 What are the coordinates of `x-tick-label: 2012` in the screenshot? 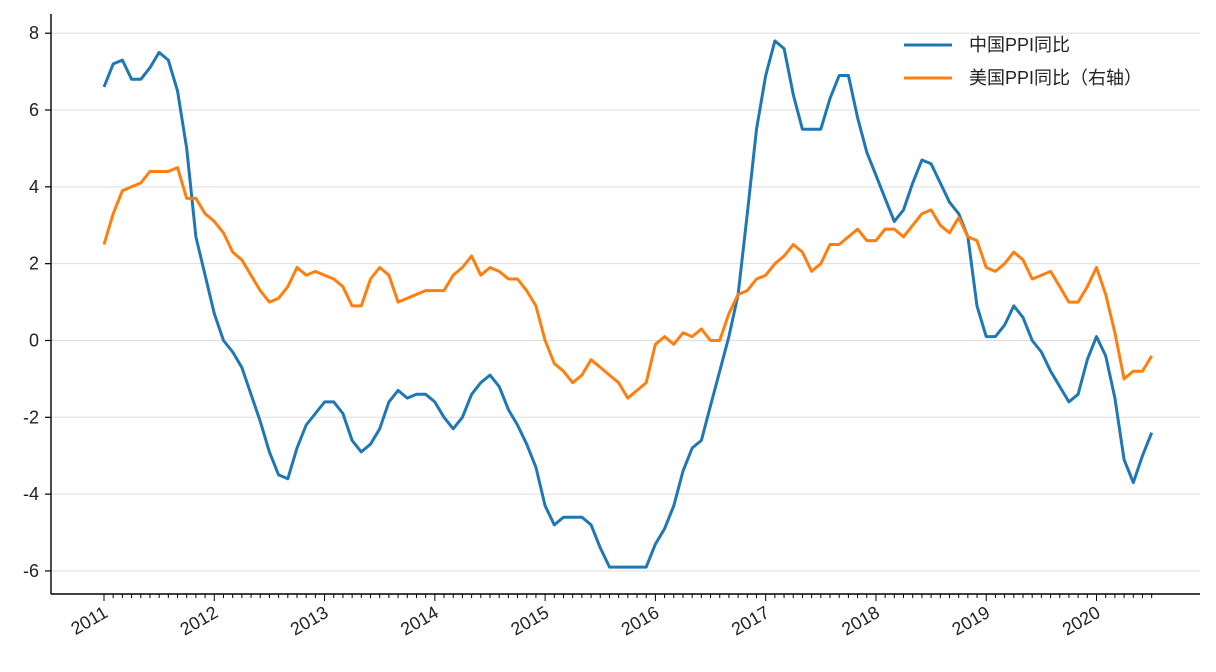 It's located at (199, 620).